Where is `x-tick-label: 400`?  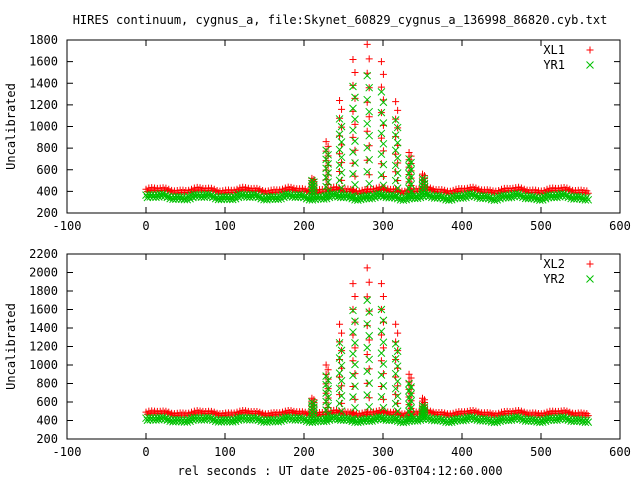 x-tick-label: 400 is located at coordinates (462, 226).